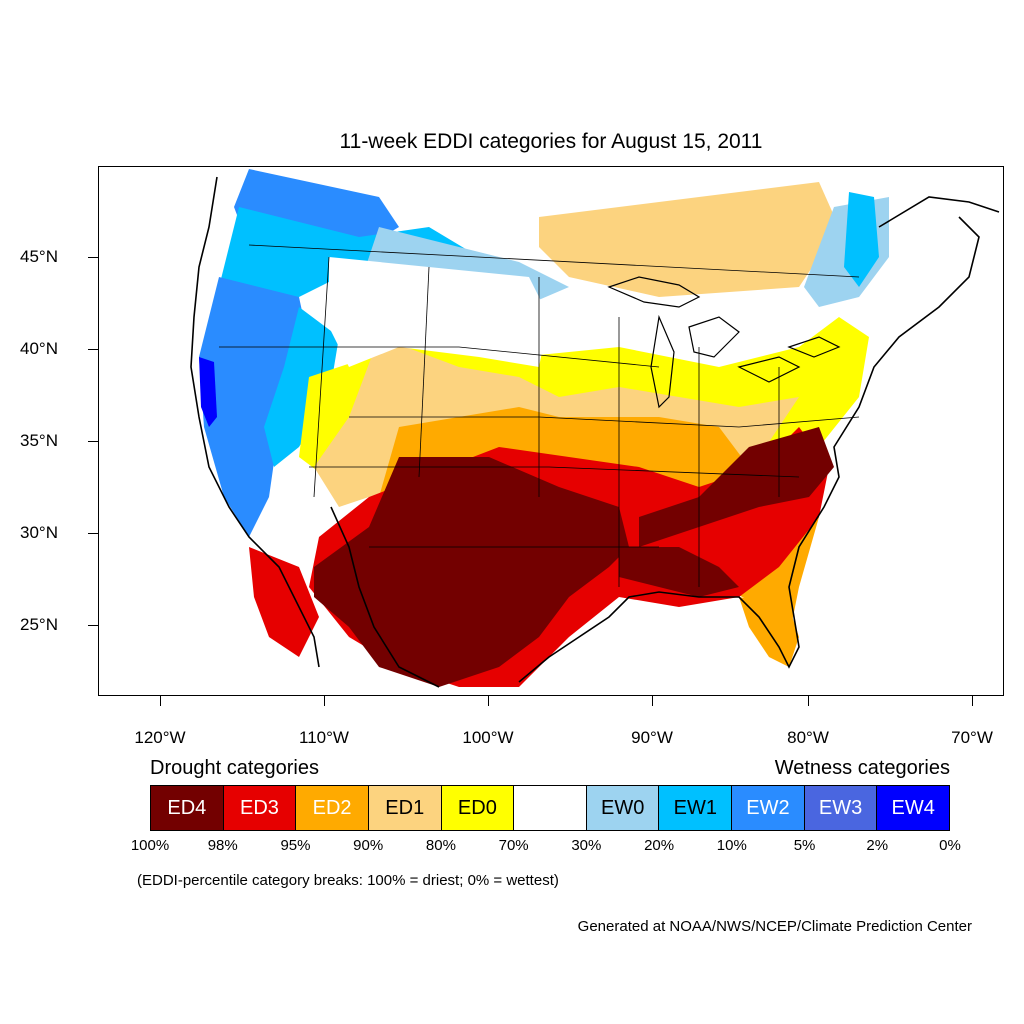 Image resolution: width=1024 pixels, height=1024 pixels. Describe the element at coordinates (39, 440) in the screenshot. I see `lat-label-35: 35°N` at that location.